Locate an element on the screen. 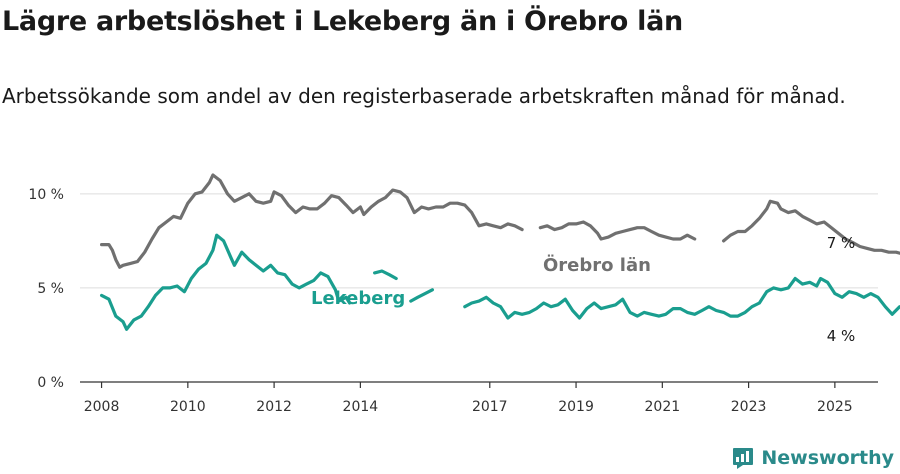 This screenshot has width=900, height=474. x-tick-label: 2012 is located at coordinates (274, 407).